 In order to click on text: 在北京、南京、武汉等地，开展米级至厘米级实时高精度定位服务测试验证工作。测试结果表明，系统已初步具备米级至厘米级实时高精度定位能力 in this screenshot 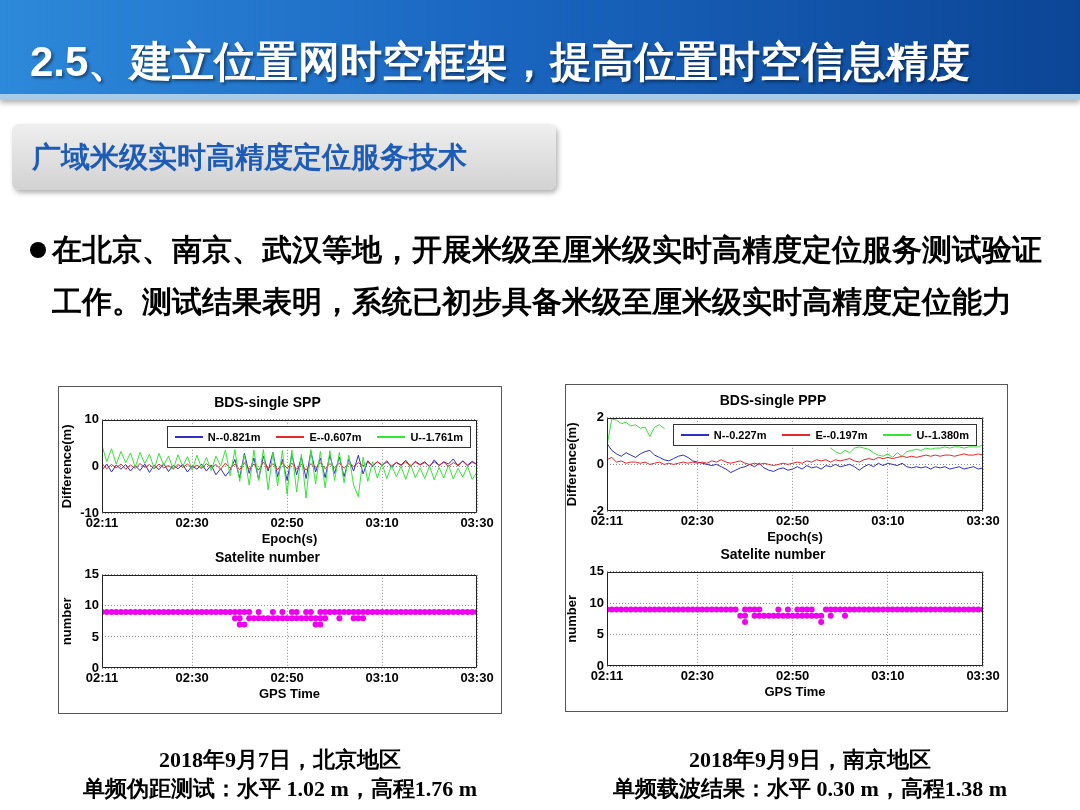, I will do `click(547, 276)`.